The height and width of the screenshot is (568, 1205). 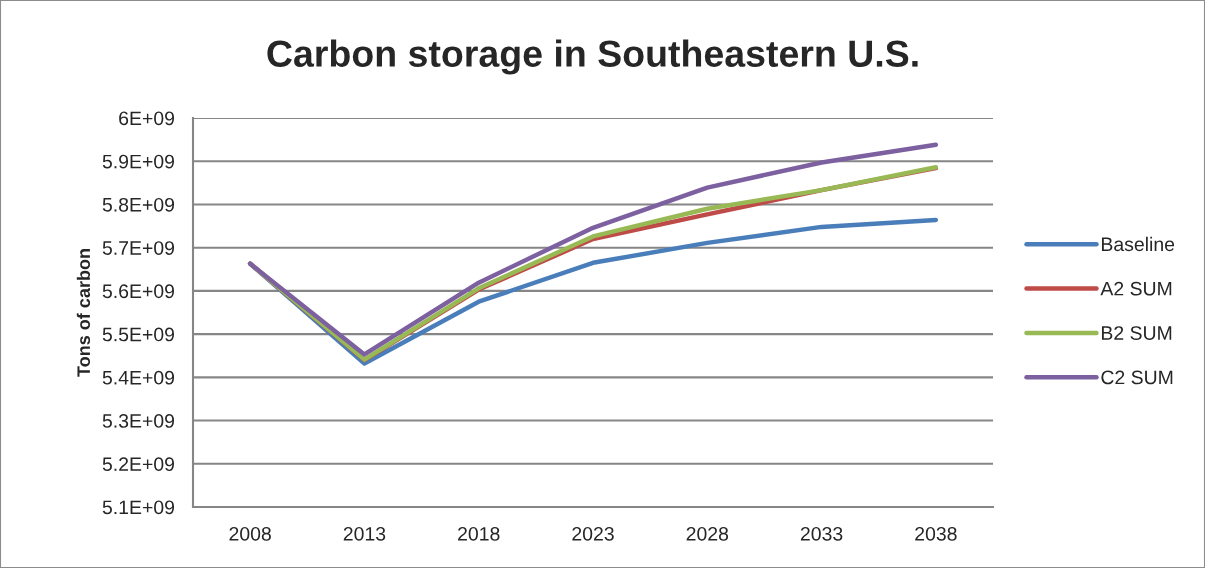 What do you see at coordinates (138, 377) in the screenshot?
I see `y-tick-label: 5.4E+09` at bounding box center [138, 377].